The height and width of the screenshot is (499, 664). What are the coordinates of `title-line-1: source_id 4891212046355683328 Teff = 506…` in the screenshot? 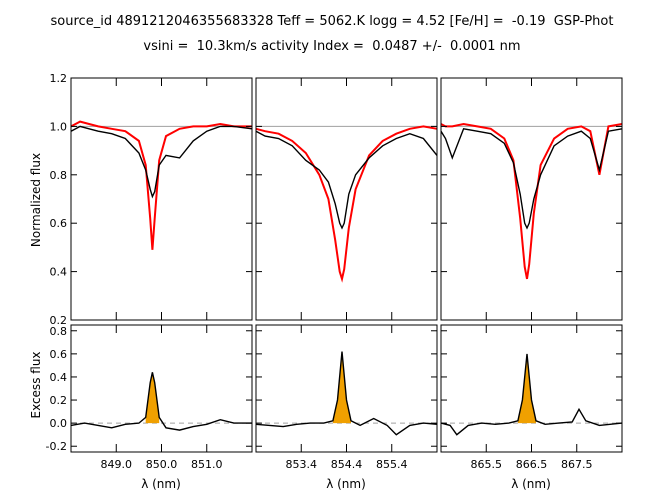 It's located at (332, 21).